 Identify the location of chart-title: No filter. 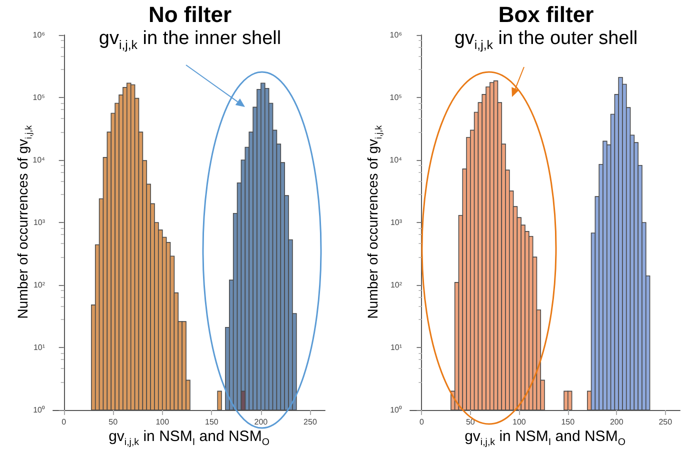
(190, 15).